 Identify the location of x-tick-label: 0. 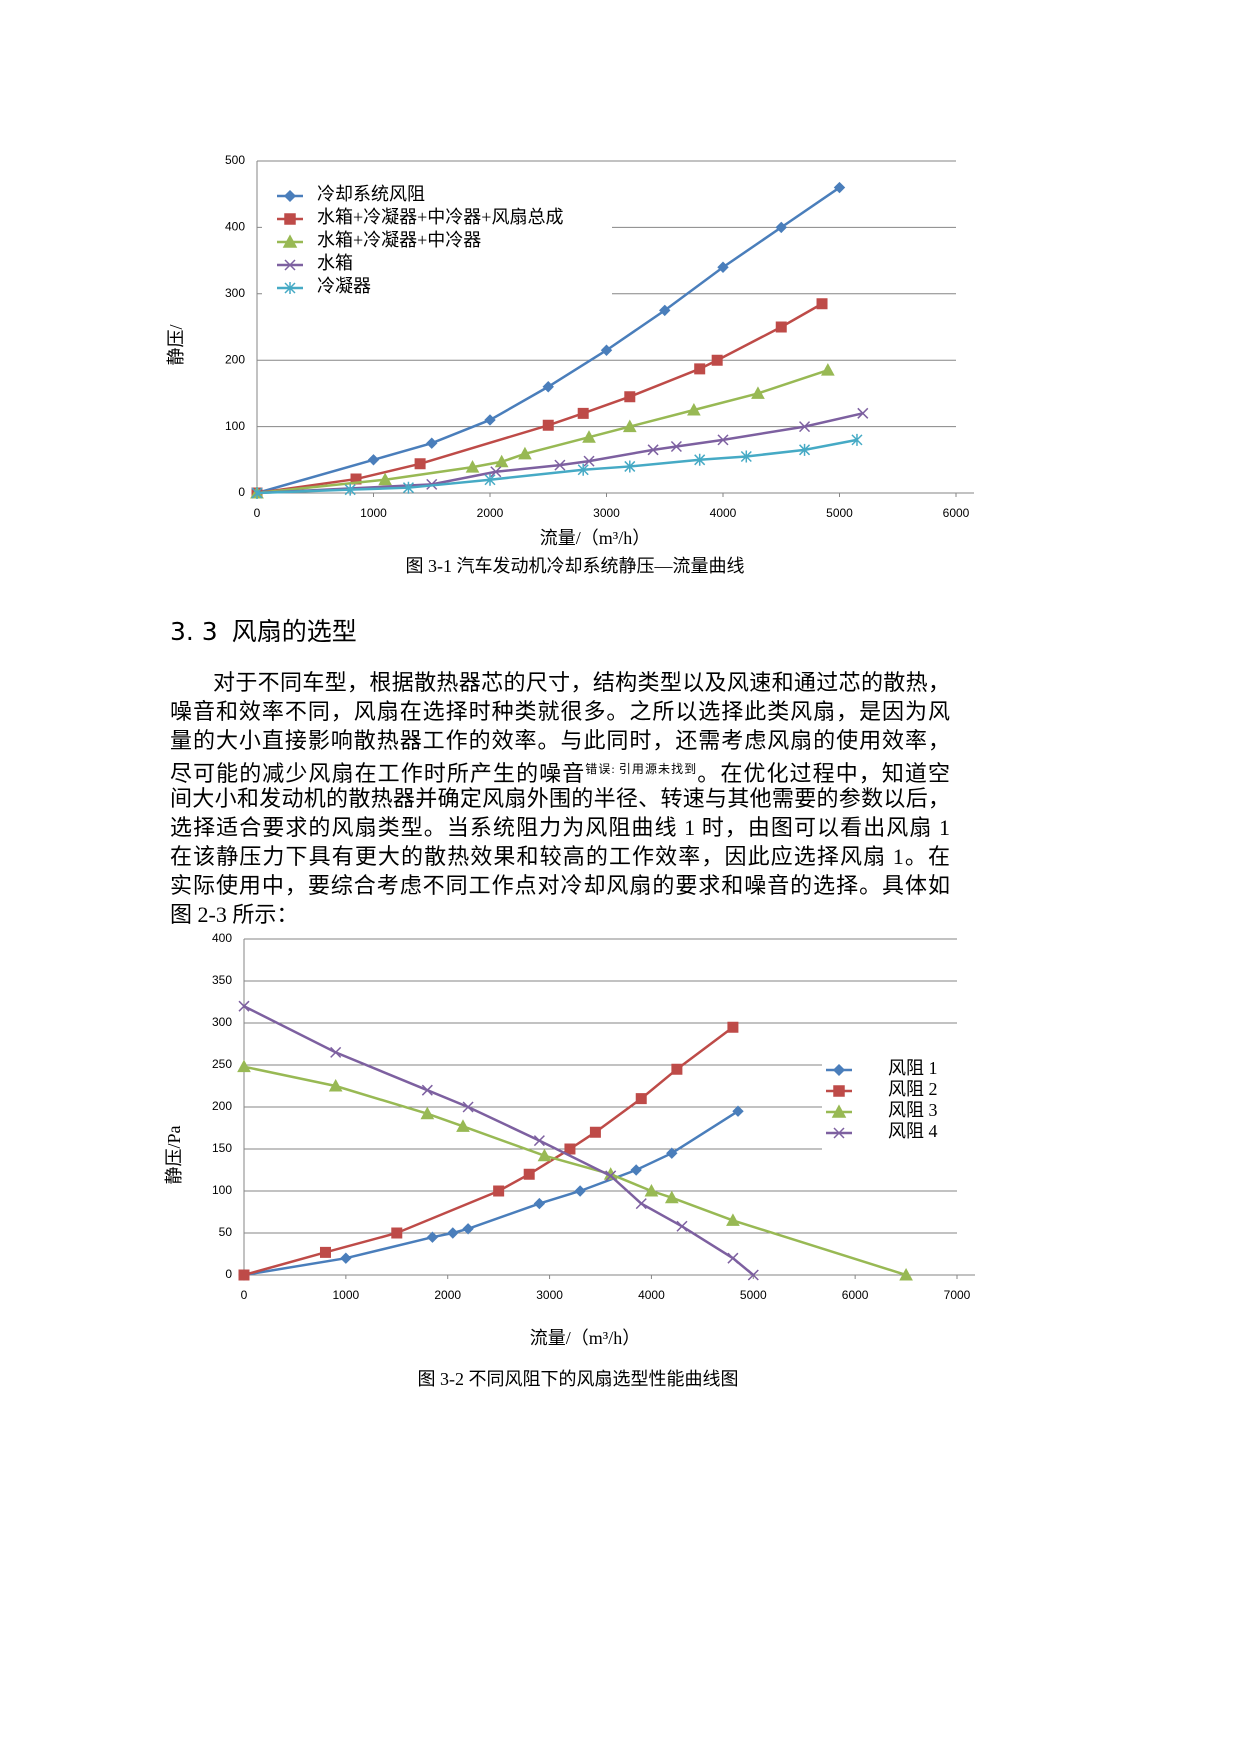
(244, 1295).